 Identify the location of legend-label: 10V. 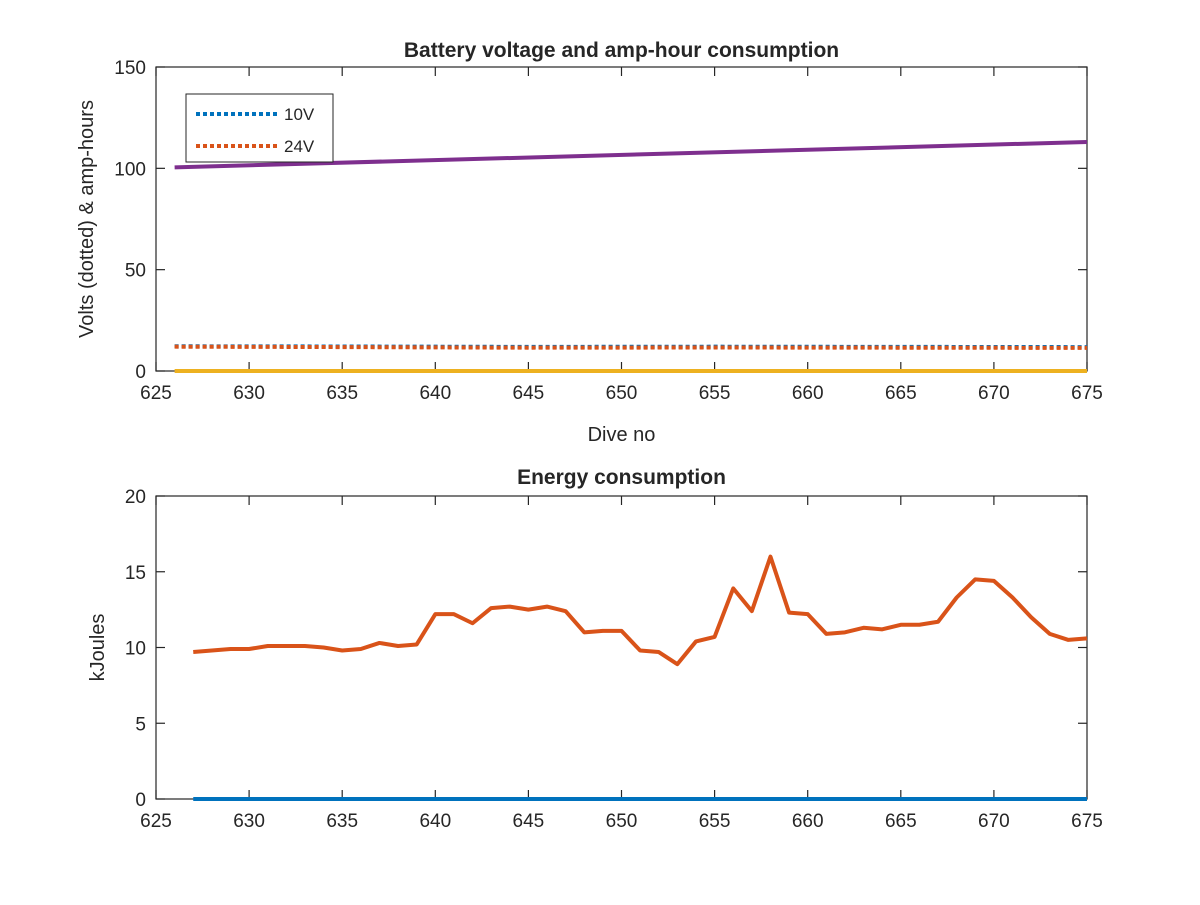
(299, 114).